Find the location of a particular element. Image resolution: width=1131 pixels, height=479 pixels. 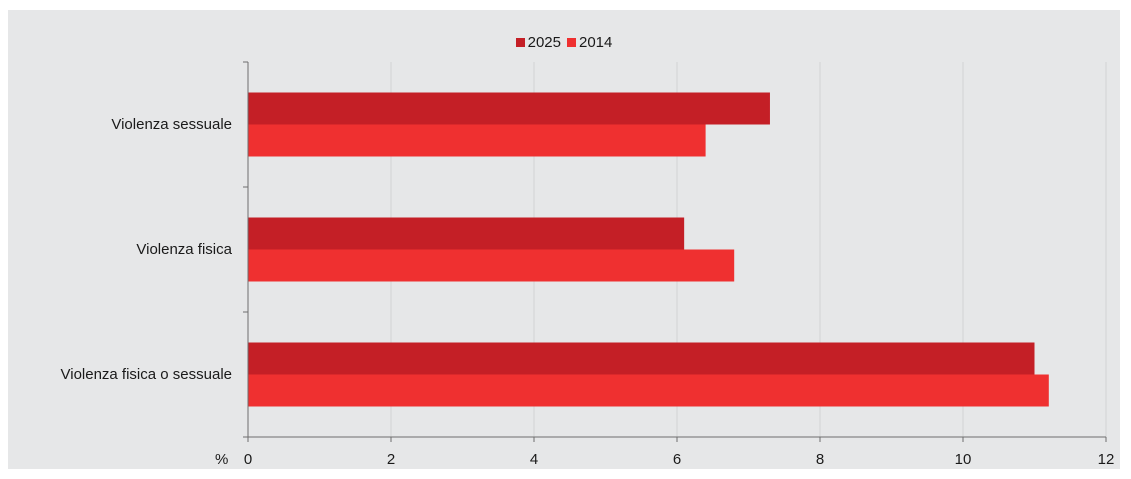

category-label: Violenza fisica o sessuale is located at coordinates (146, 374).